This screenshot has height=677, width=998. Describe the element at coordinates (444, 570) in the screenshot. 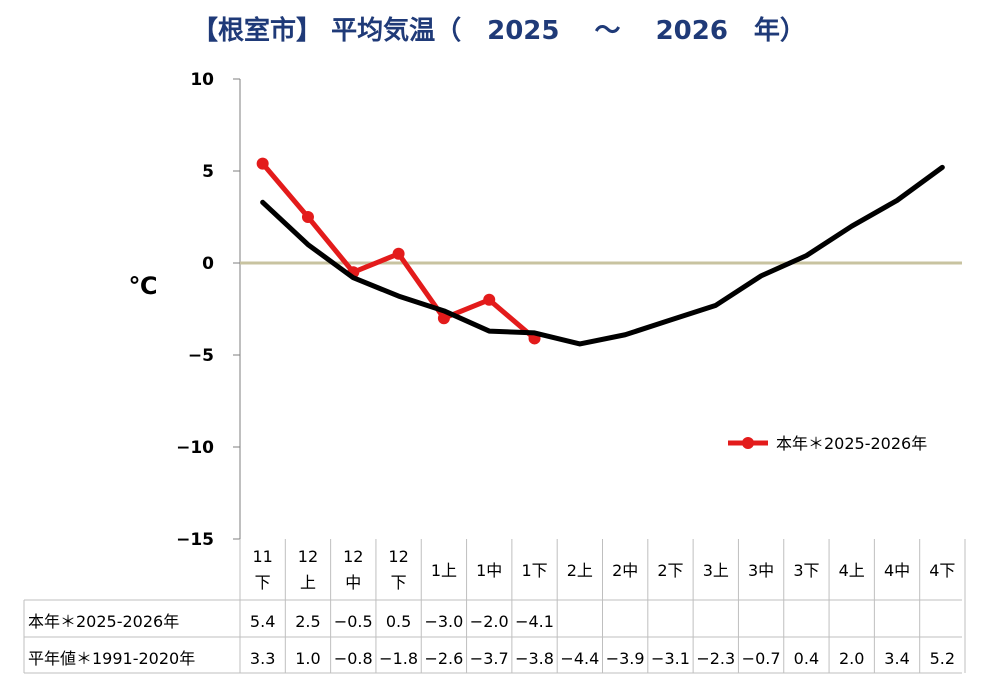

I see `x-category-label: 1上` at that location.